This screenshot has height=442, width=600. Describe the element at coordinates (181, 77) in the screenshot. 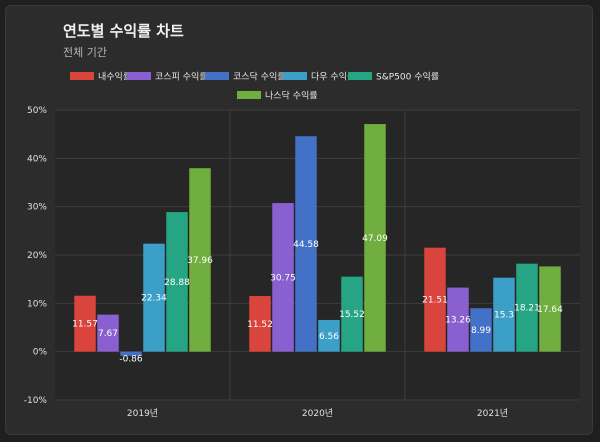

I see `legend-label: 코스피 수익률` at that location.